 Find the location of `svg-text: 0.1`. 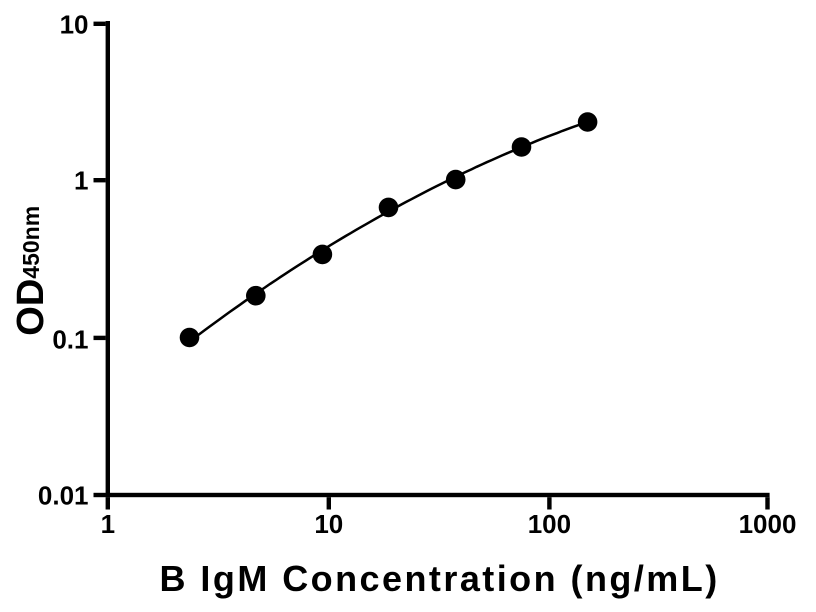

svg-text: 0.1 is located at coordinates (70, 340).